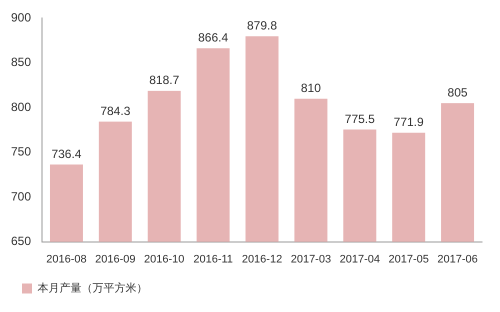  I want to click on x-tick-label: 2016-12, so click(262, 259).